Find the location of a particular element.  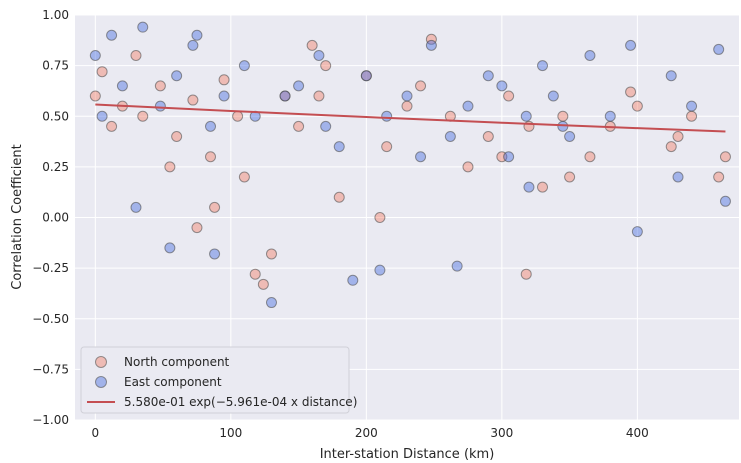

y-tick-label: −0.75 is located at coordinates (50, 369).